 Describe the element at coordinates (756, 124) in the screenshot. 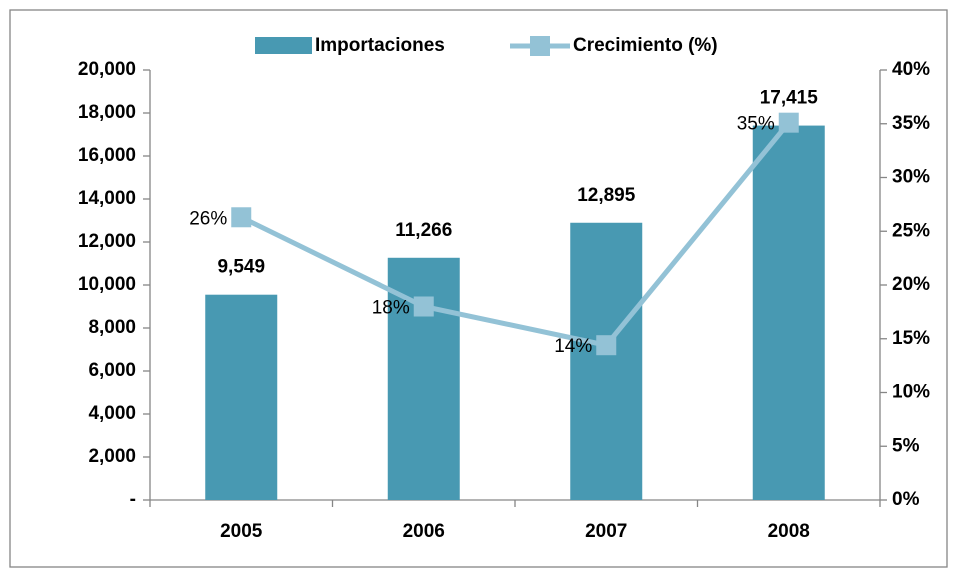

I see `line-value-label: 35%` at that location.